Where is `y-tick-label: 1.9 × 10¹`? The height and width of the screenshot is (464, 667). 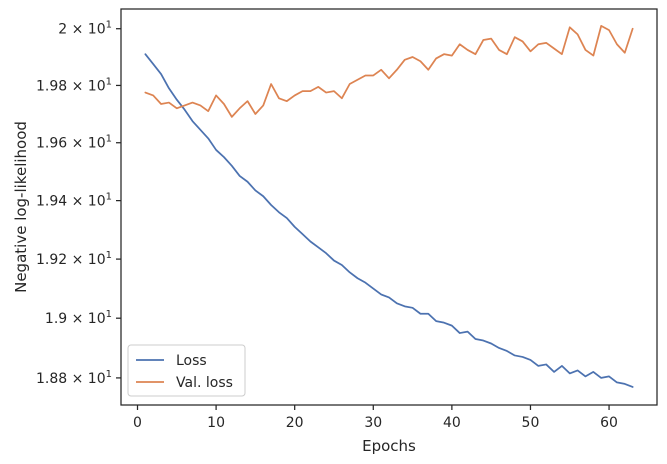 y-tick-label: 1.9 × 10¹ is located at coordinates (78, 318).